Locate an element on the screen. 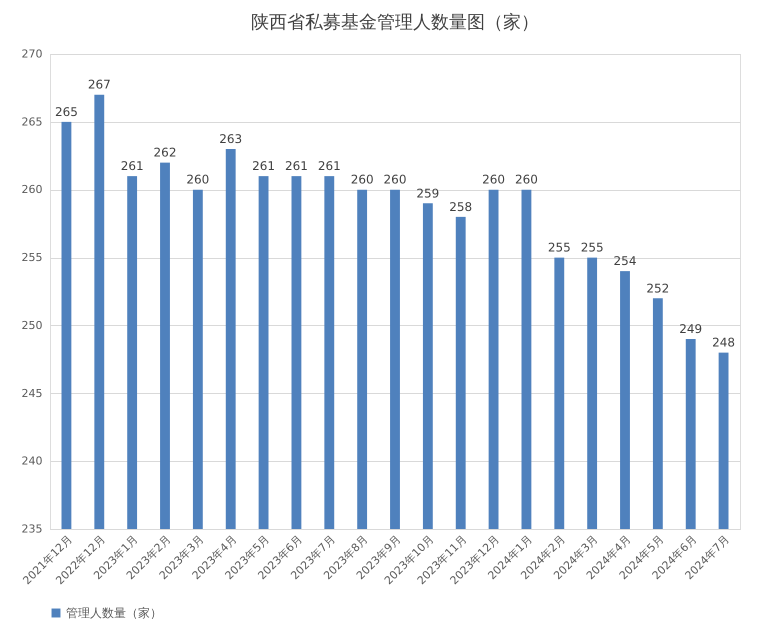 This screenshot has height=642, width=777. y-tick-label: 260 is located at coordinates (32, 189).